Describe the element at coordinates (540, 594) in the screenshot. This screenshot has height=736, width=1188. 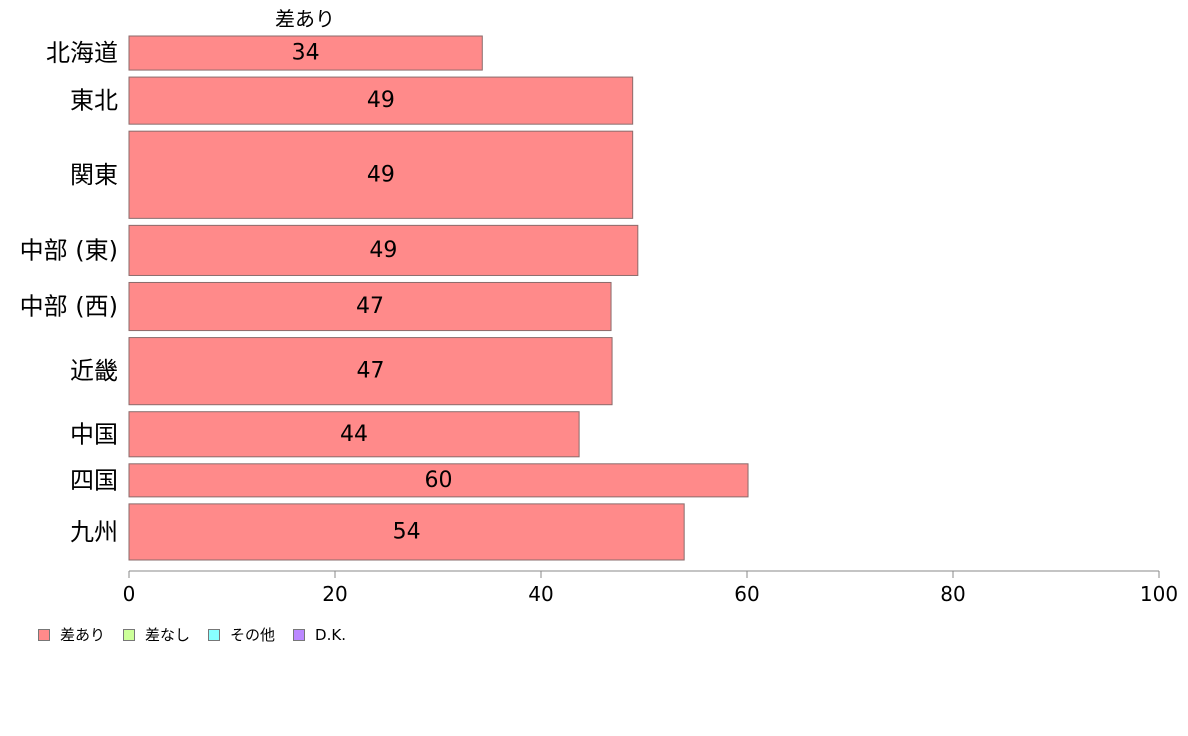
I see `x-tick-label: 40` at that location.